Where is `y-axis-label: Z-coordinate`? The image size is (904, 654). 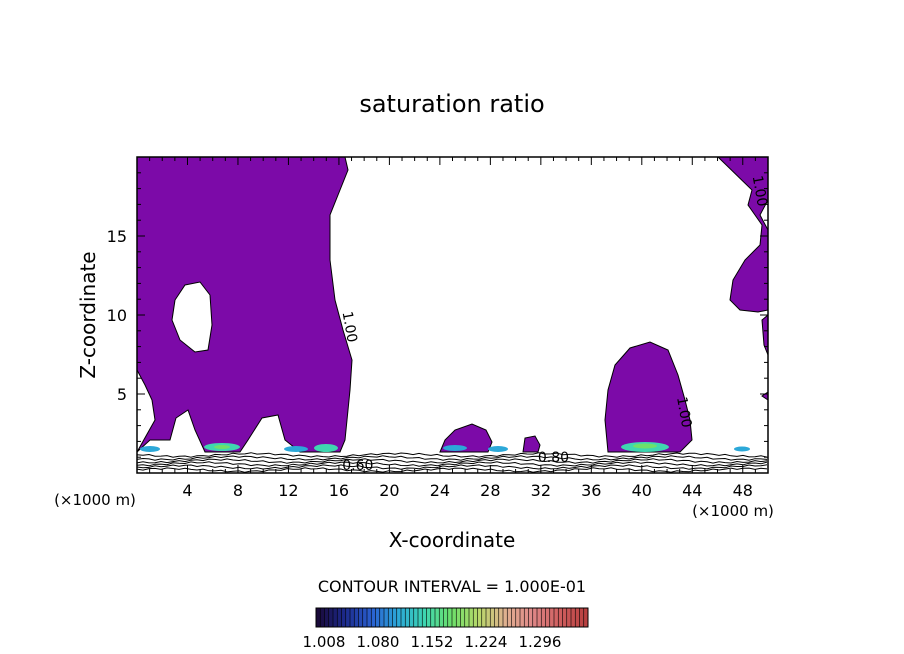 y-axis-label: Z-coordinate is located at coordinates (88, 314).